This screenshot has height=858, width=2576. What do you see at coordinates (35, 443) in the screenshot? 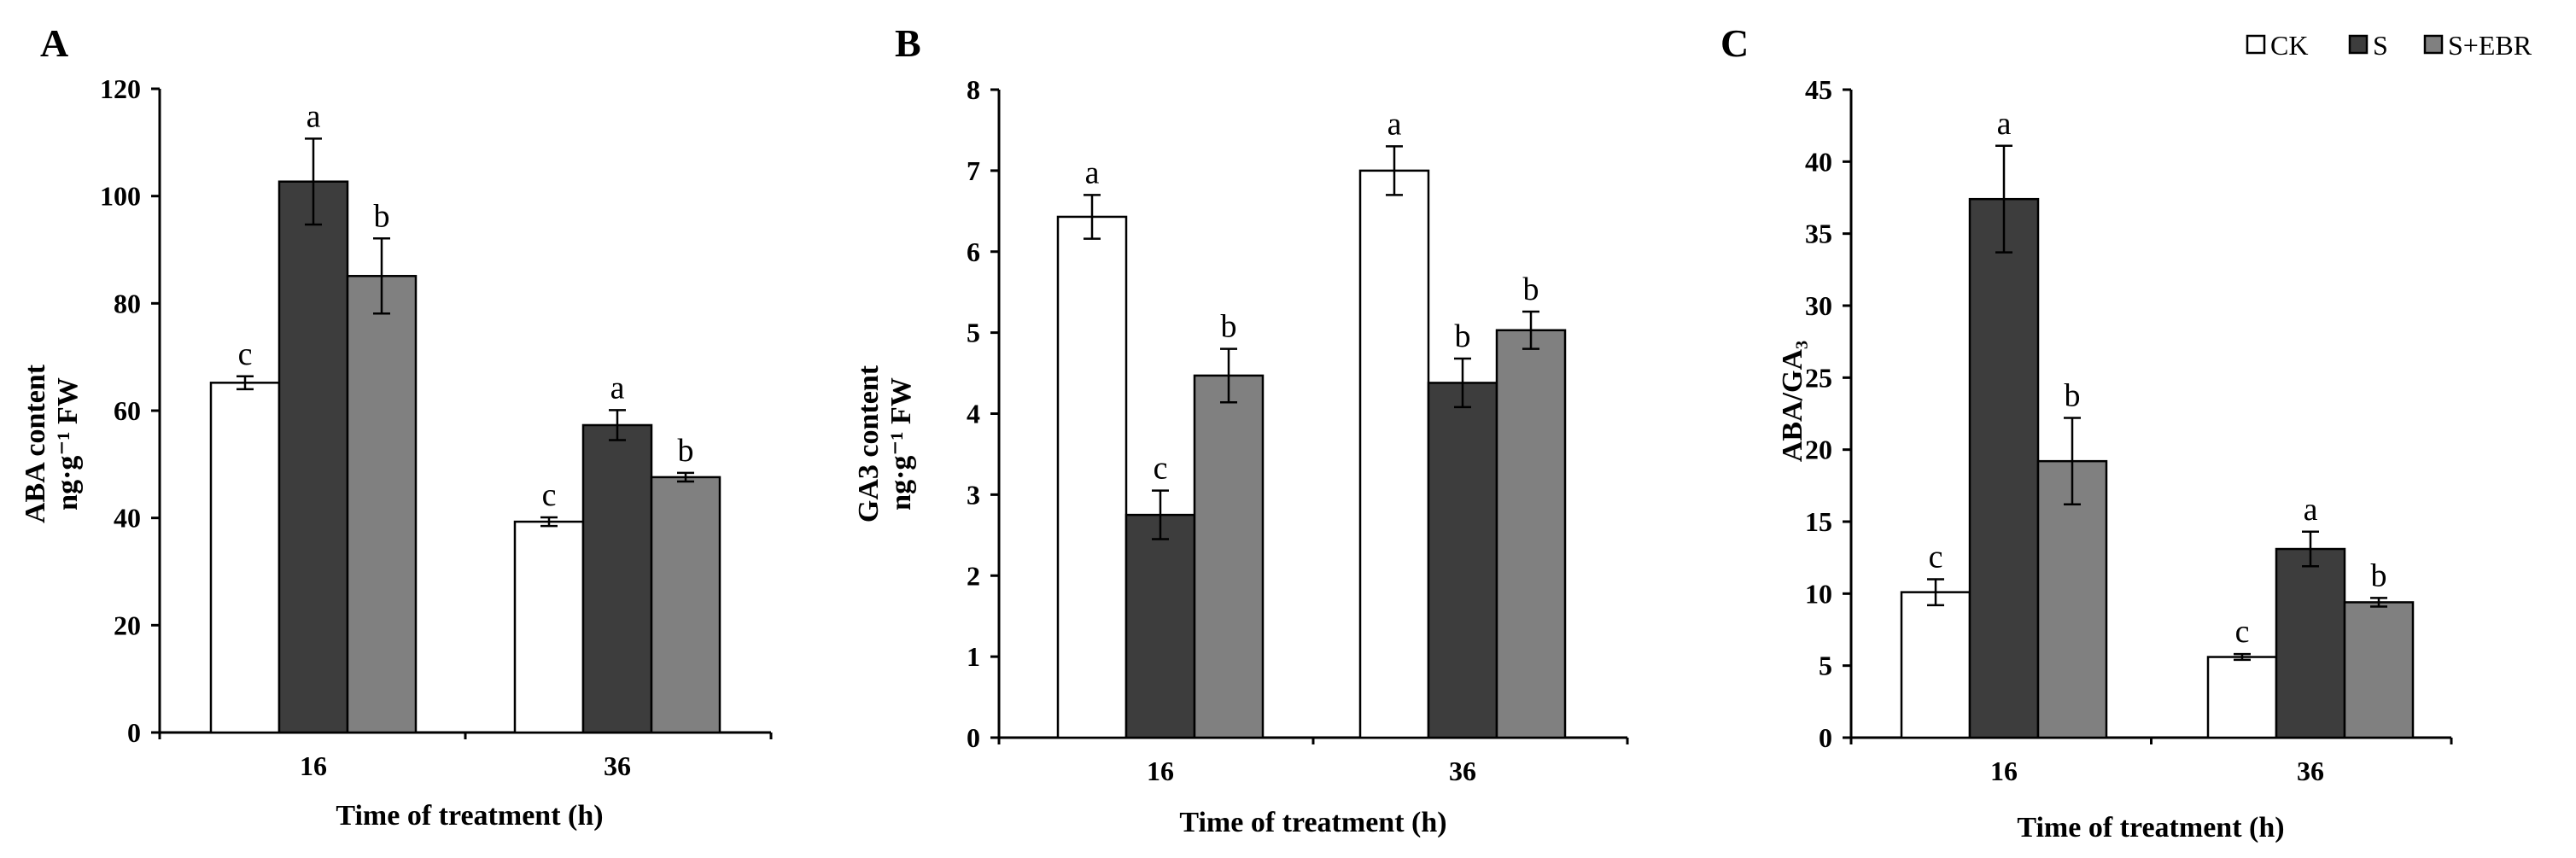
I see `panel-a-ylabel-line1: ABA content` at bounding box center [35, 443].